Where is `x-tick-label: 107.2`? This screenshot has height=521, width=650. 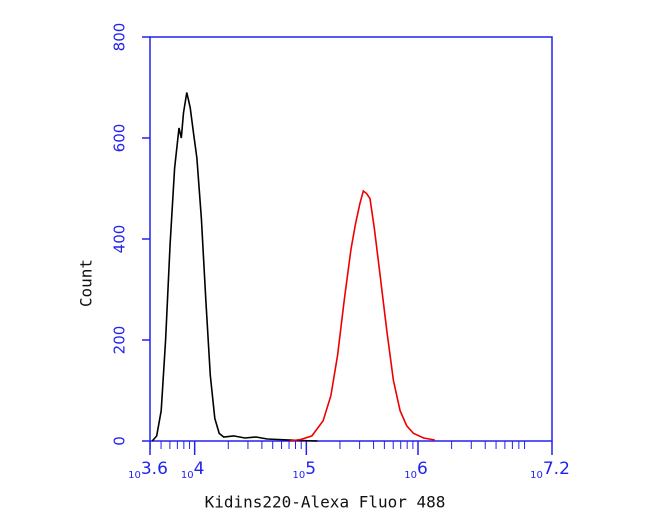
x-tick-label: 107.2 is located at coordinates (550, 470).